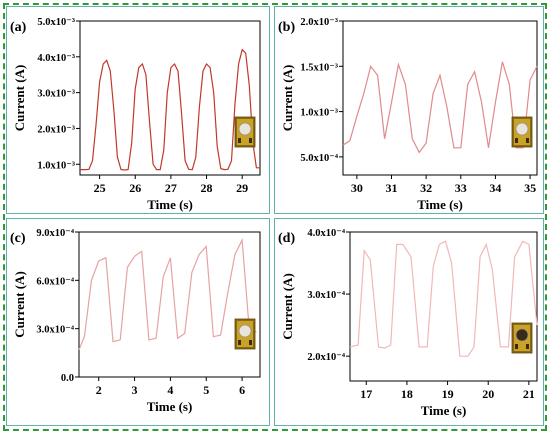 This screenshot has height=434, width=550. I want to click on chart-c-panel-label: (c), so click(18, 238).